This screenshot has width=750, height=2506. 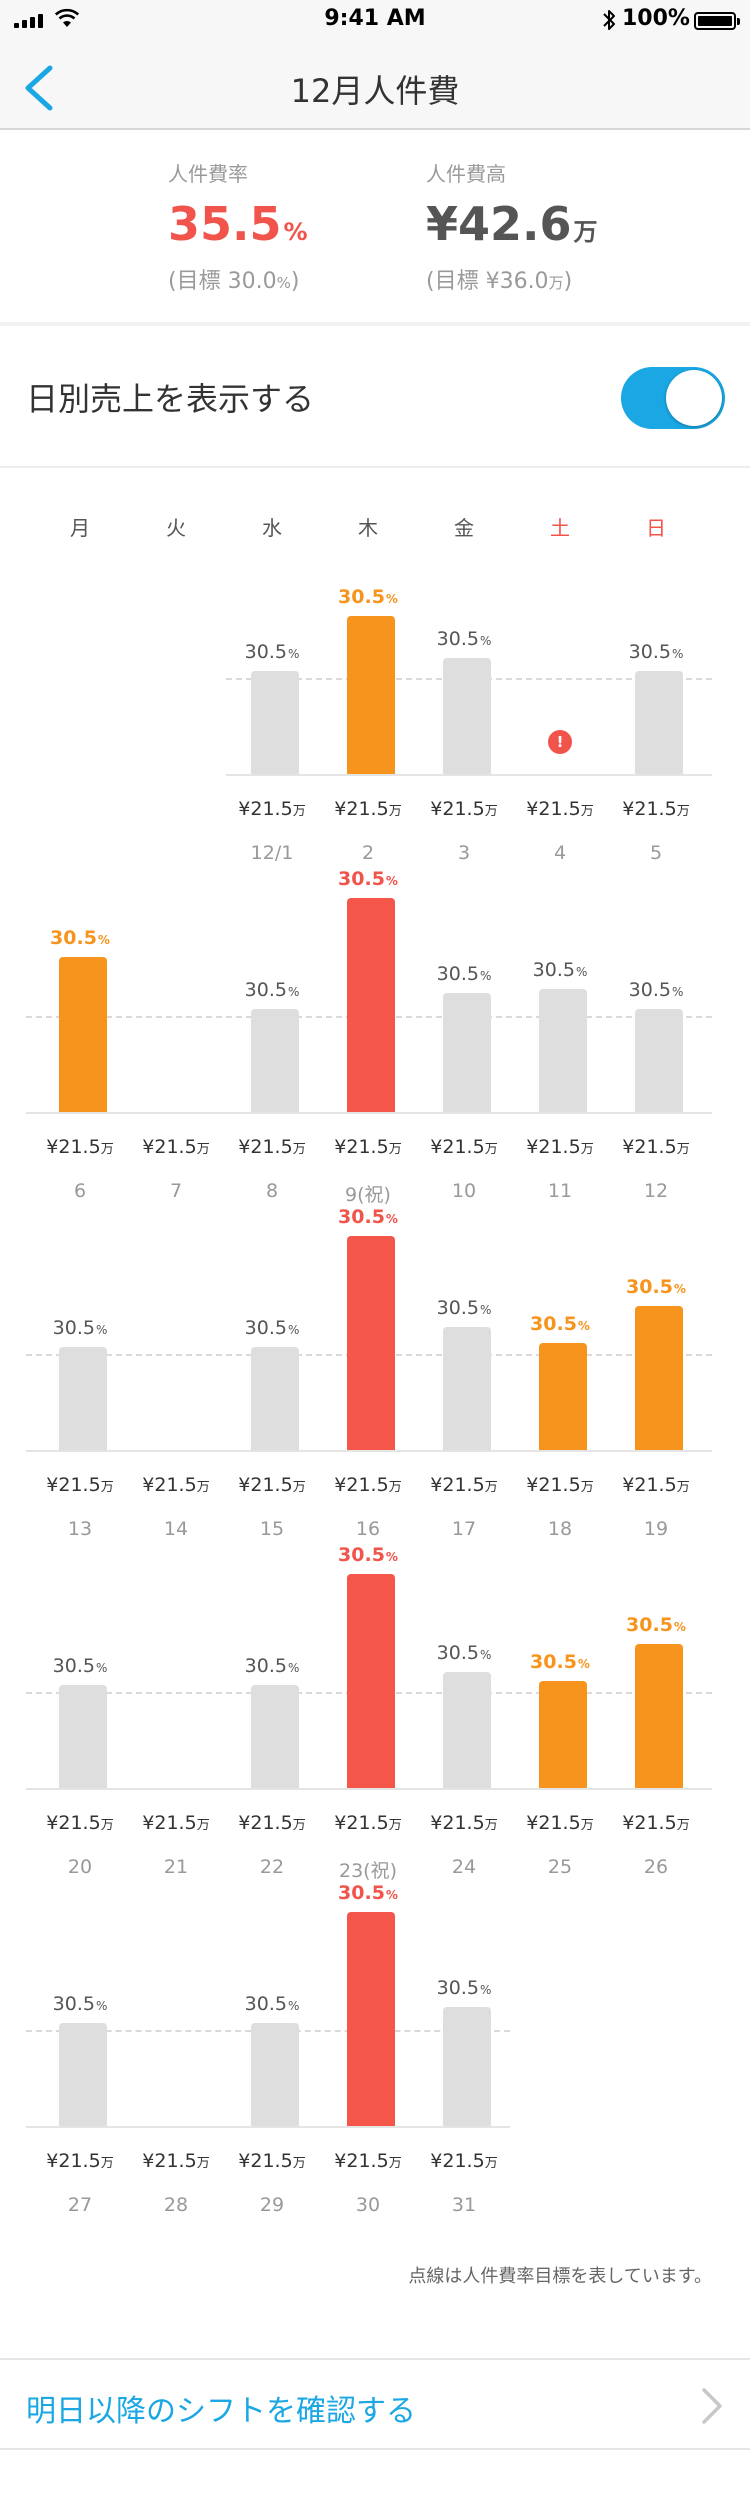 What do you see at coordinates (272, 1867) in the screenshot?
I see `day-date: 22` at bounding box center [272, 1867].